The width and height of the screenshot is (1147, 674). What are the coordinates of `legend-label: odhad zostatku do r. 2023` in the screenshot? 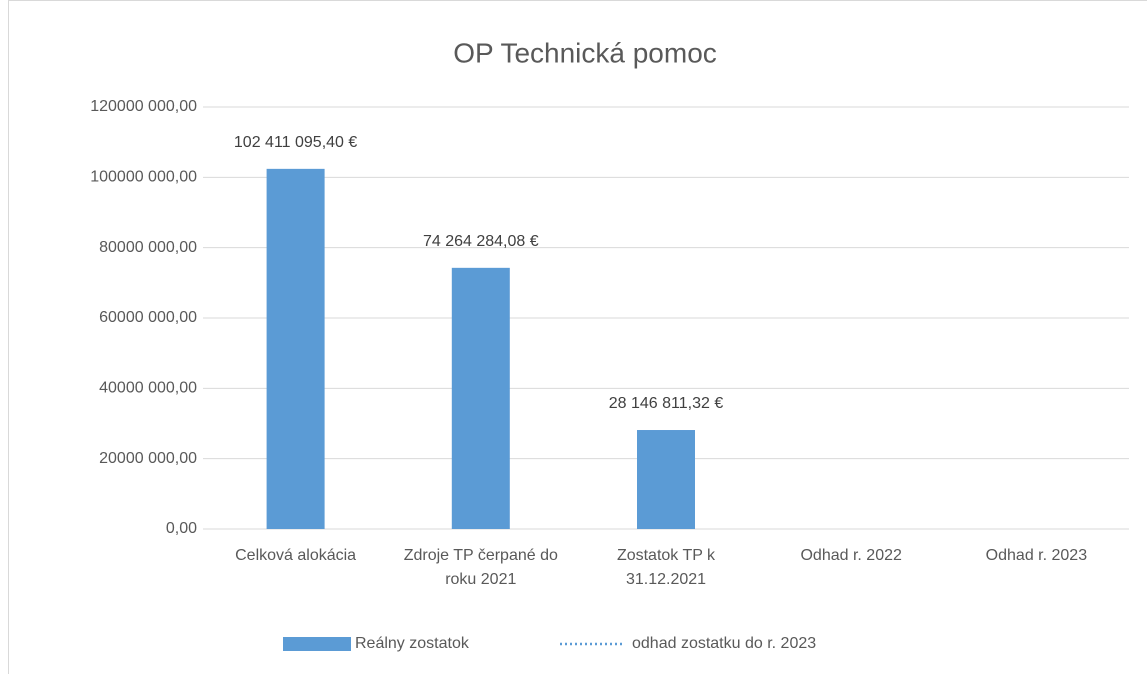 It's located at (724, 643).